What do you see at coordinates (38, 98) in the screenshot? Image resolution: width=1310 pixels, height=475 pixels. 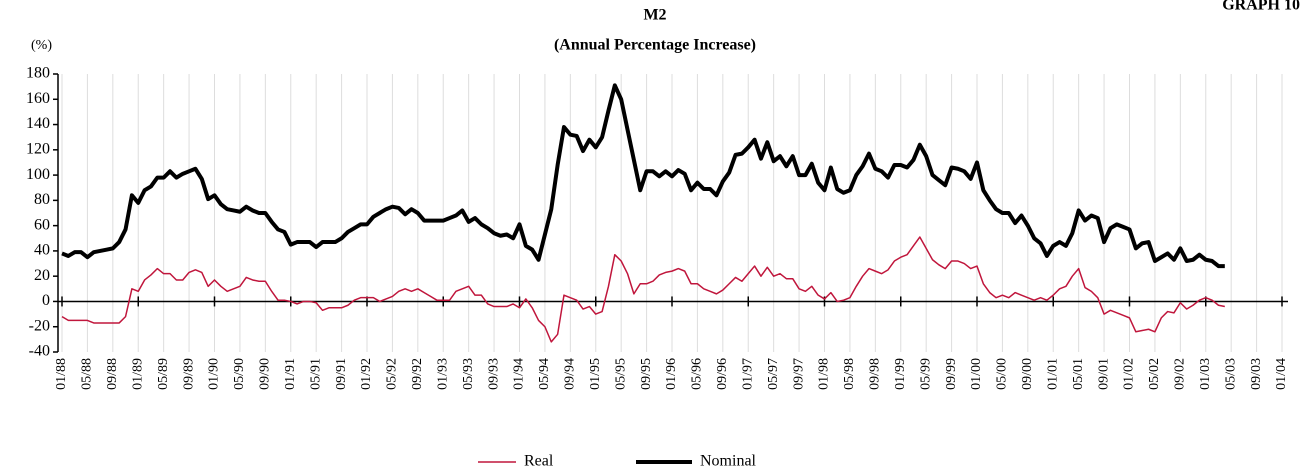 I see `y-tick-label: 160` at bounding box center [38, 98].